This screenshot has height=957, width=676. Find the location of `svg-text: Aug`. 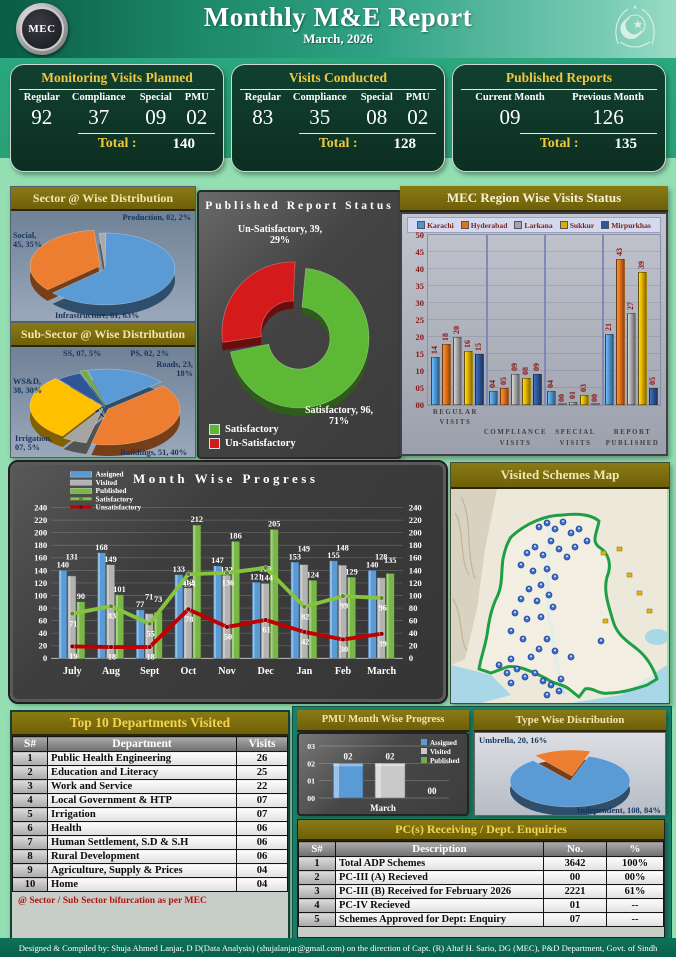

svg-text: Aug is located at coordinates (111, 671).